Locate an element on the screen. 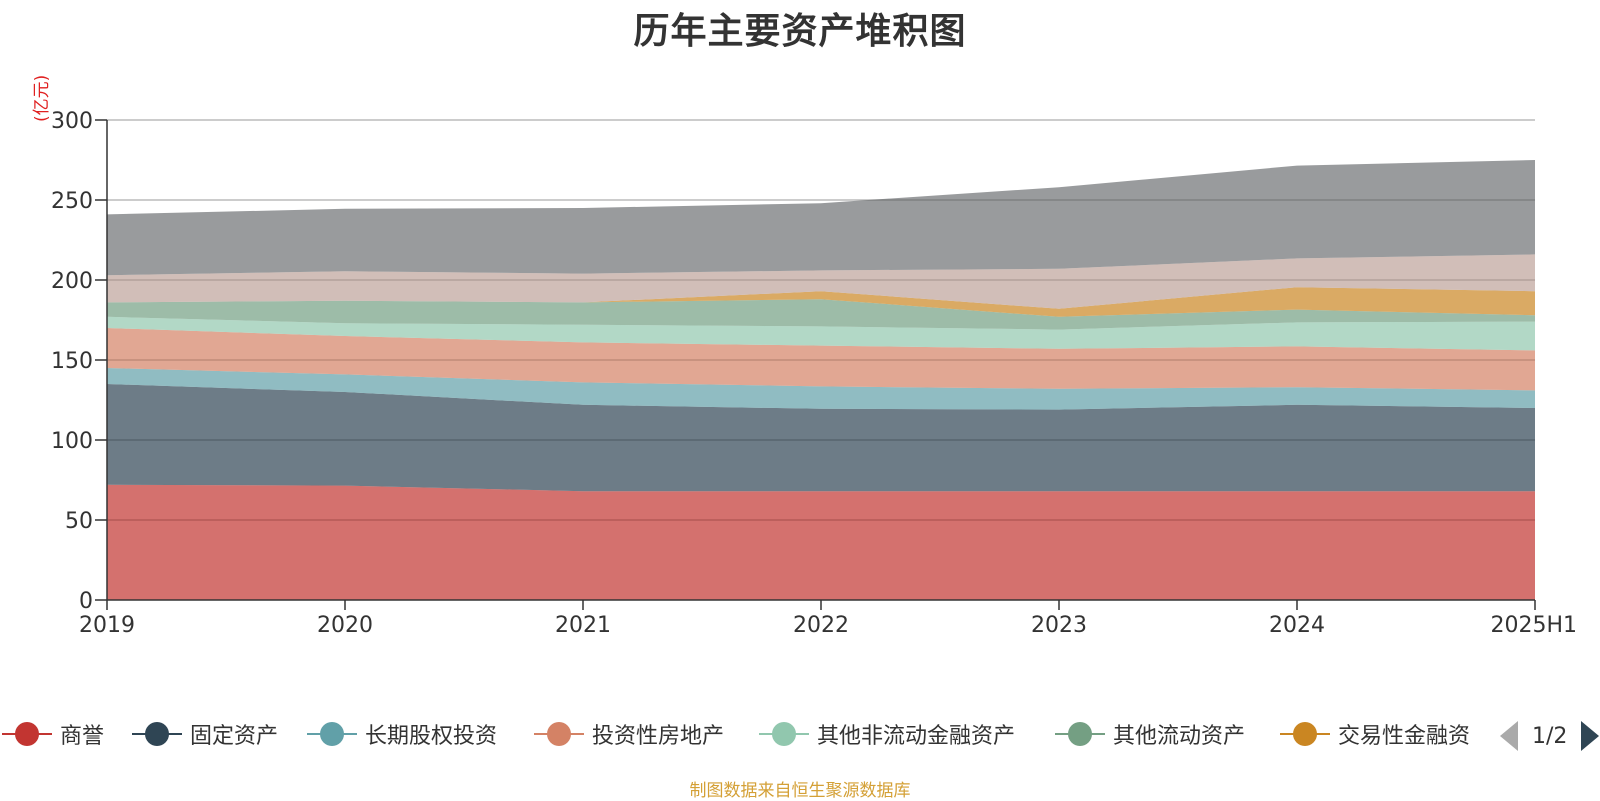 The width and height of the screenshot is (1600, 801). x-tick-label: 2023 is located at coordinates (1059, 625).